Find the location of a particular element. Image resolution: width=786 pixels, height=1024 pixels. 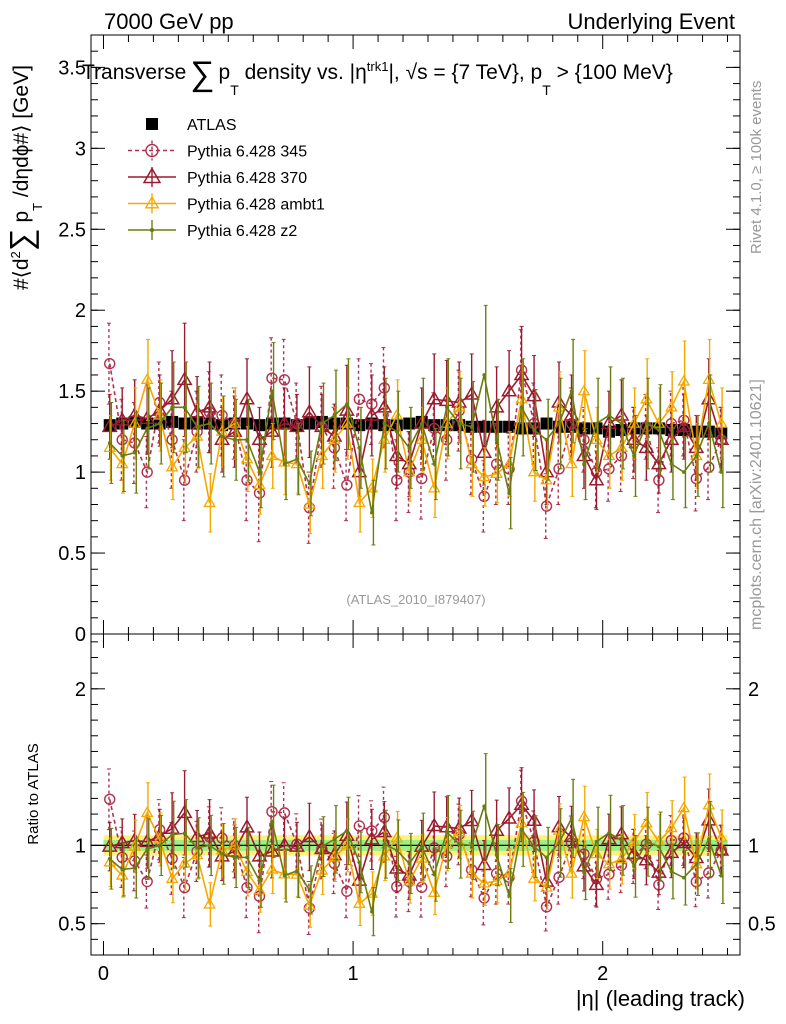

x-tick-label: 1 is located at coordinates (353, 974).